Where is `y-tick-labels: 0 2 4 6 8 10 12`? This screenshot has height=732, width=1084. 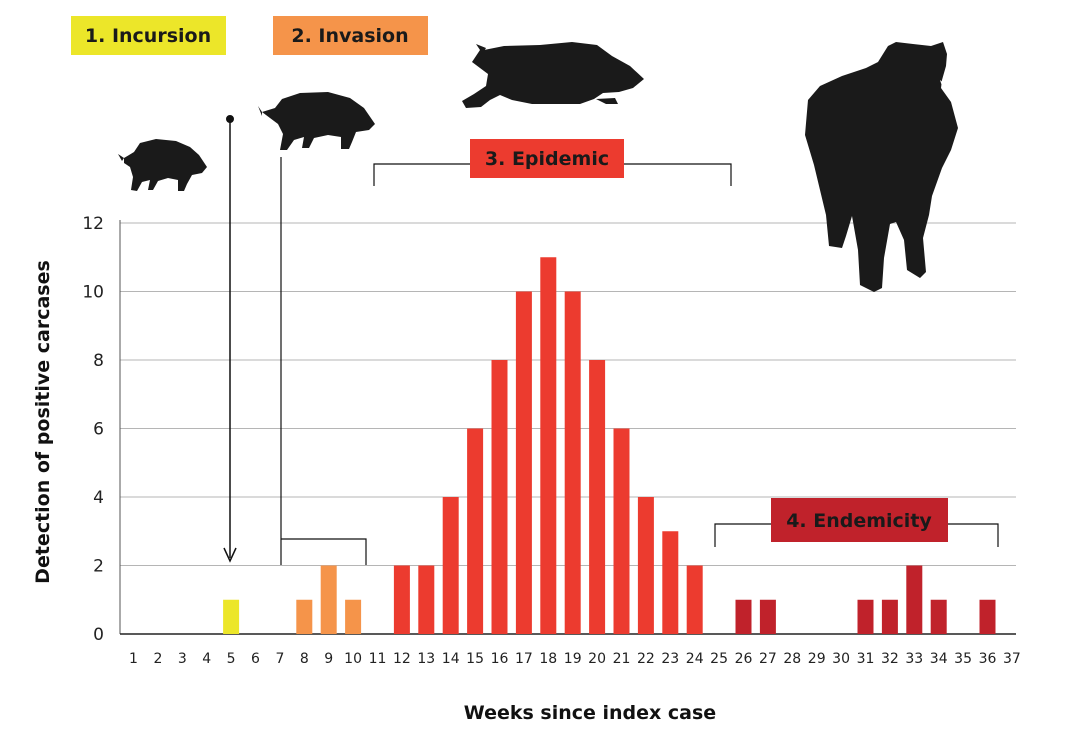 y-tick-labels: 0 2 4 6 8 10 12 is located at coordinates (93, 429).